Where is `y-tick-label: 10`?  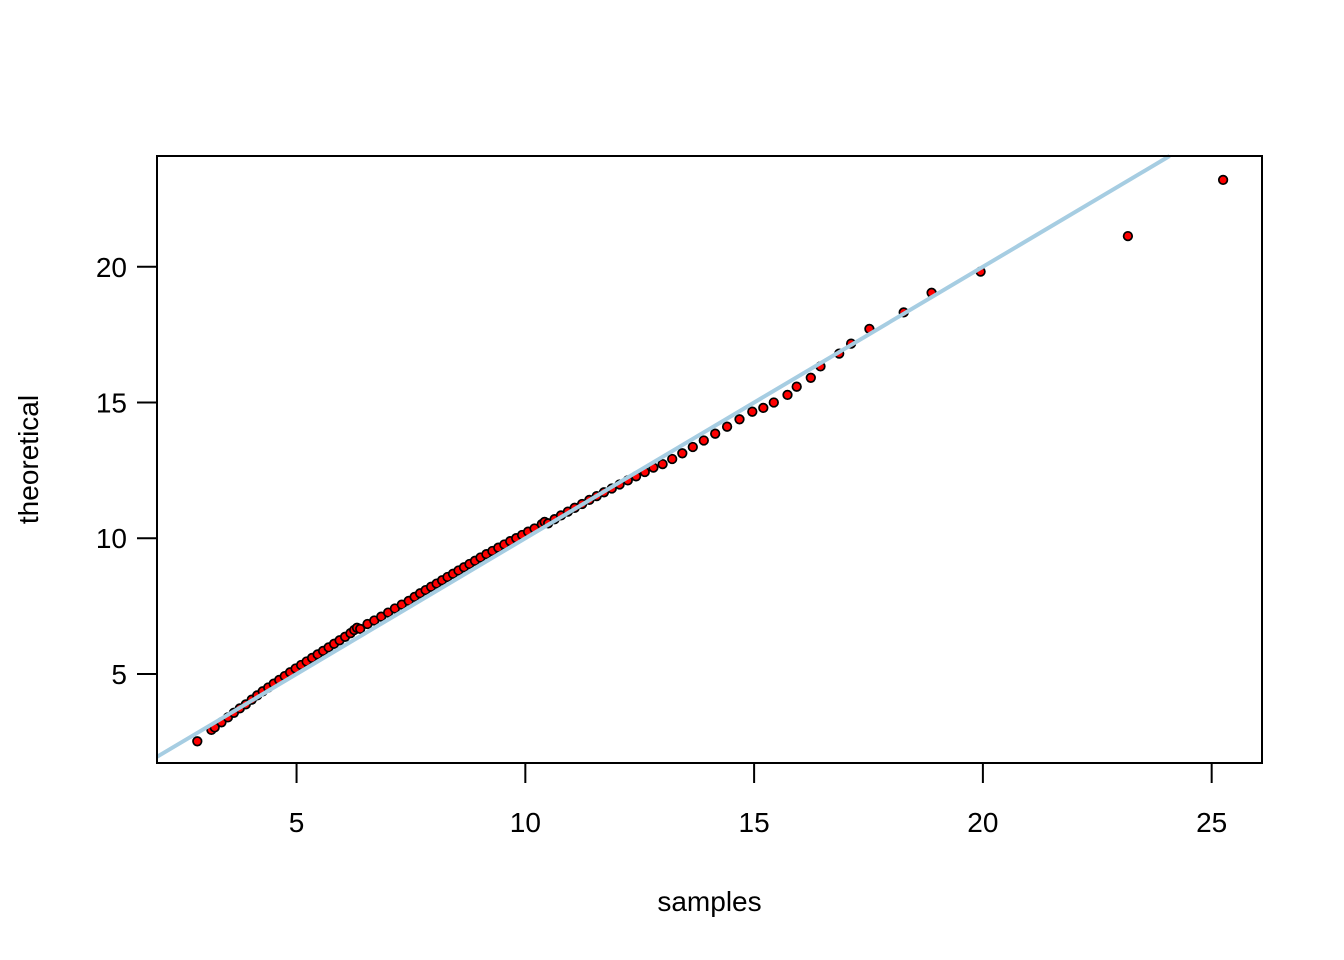 y-tick-label: 10 is located at coordinates (111, 538).